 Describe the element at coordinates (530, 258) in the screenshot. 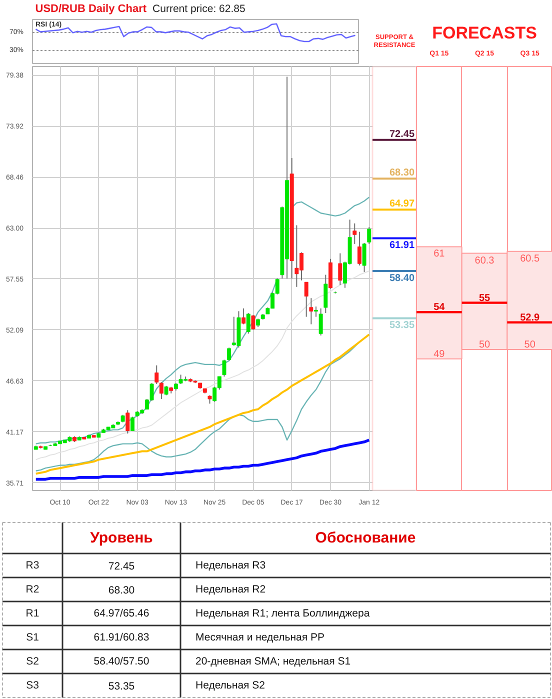

I see `annotation: 60.5` at that location.